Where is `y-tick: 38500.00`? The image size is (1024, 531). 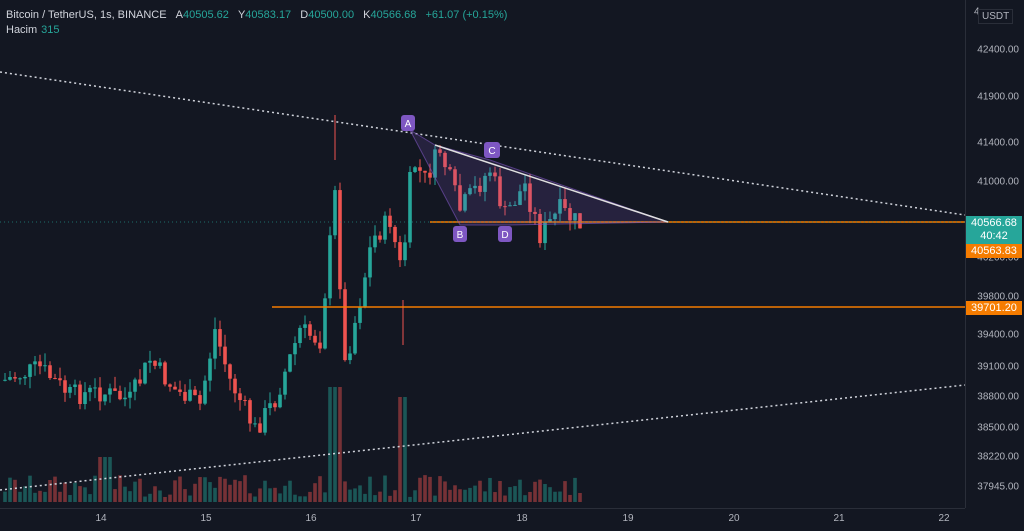
y-tick: 38500.00 is located at coordinates (998, 428).